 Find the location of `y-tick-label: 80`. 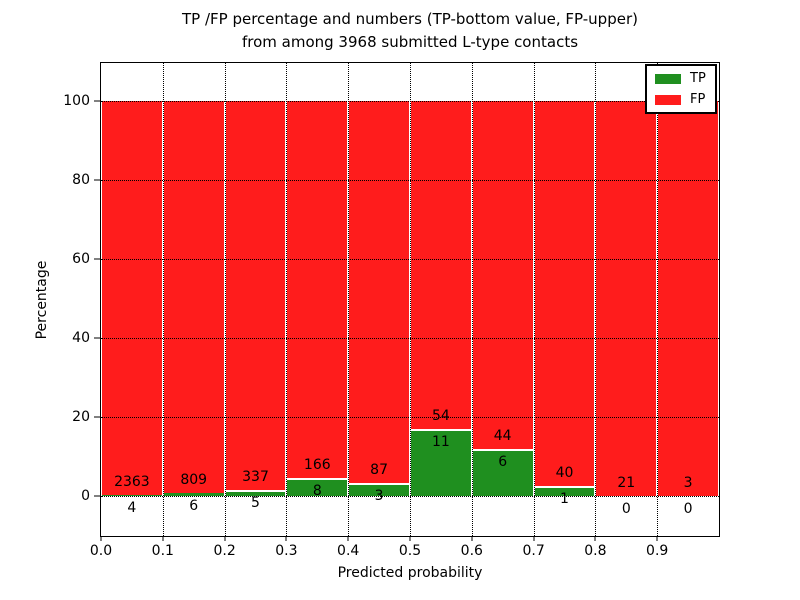

y-tick-label: 80 is located at coordinates (81, 180).